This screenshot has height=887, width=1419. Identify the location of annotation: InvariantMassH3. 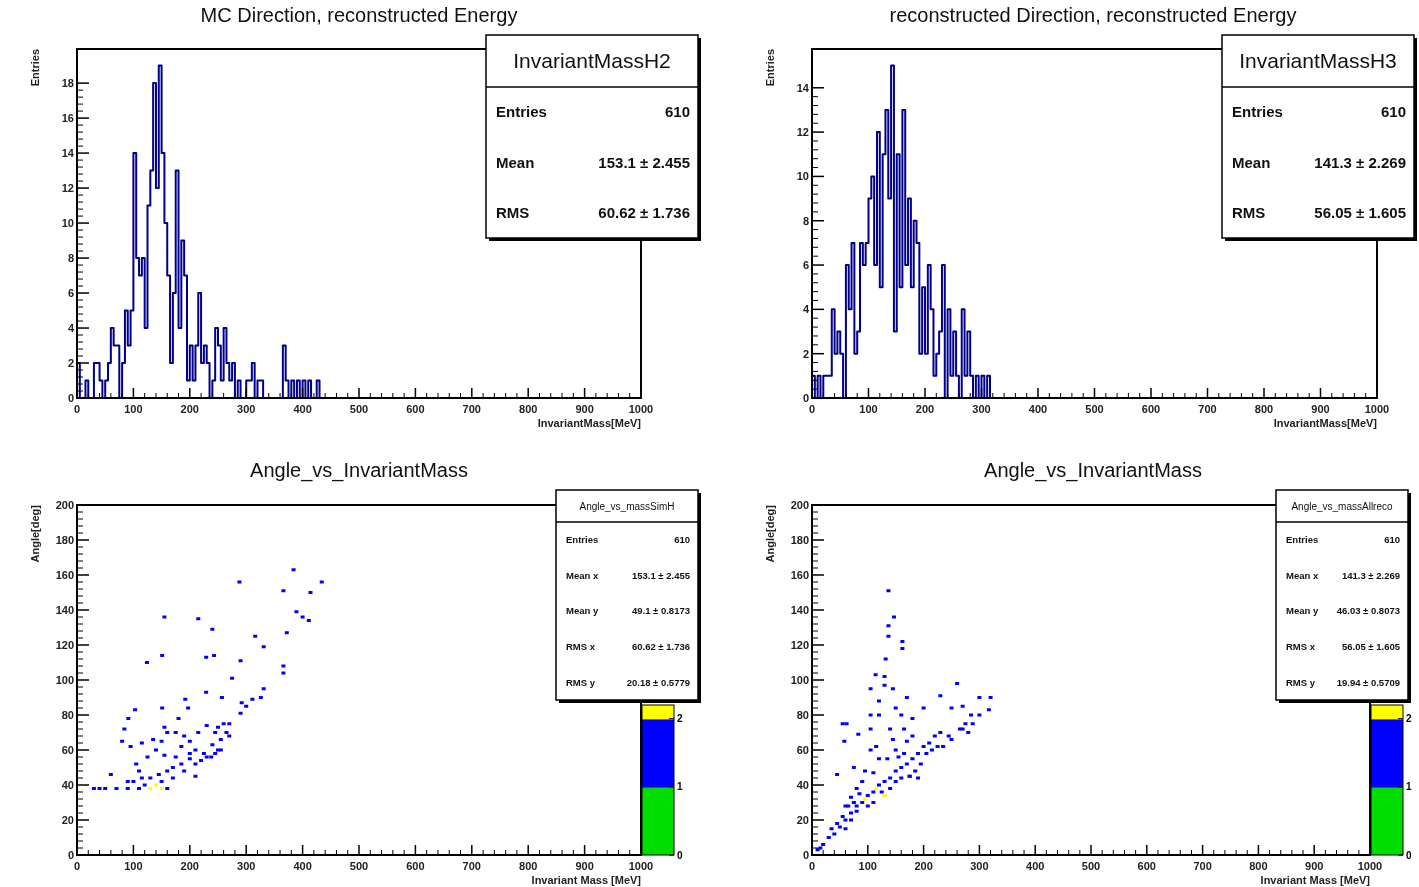
(1318, 61).